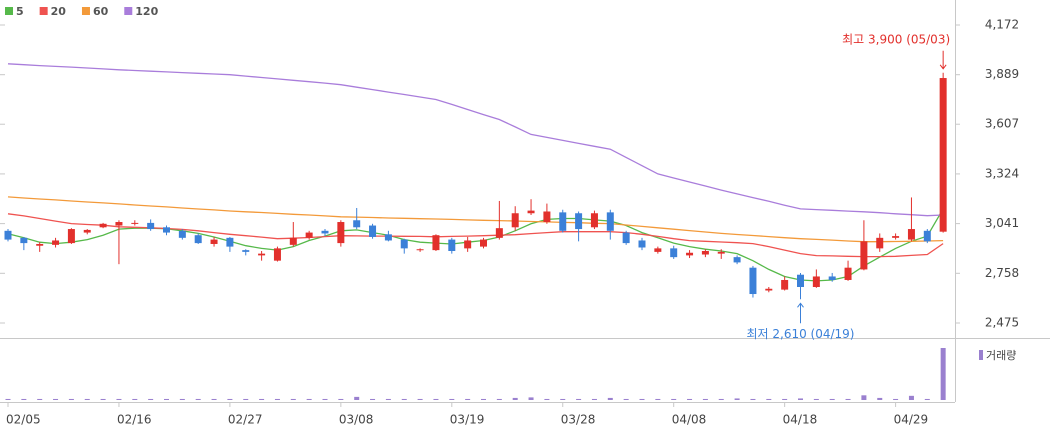 The image size is (1050, 434). What do you see at coordinates (578, 420) in the screenshot?
I see `x-tick-label: 03/28` at bounding box center [578, 420].